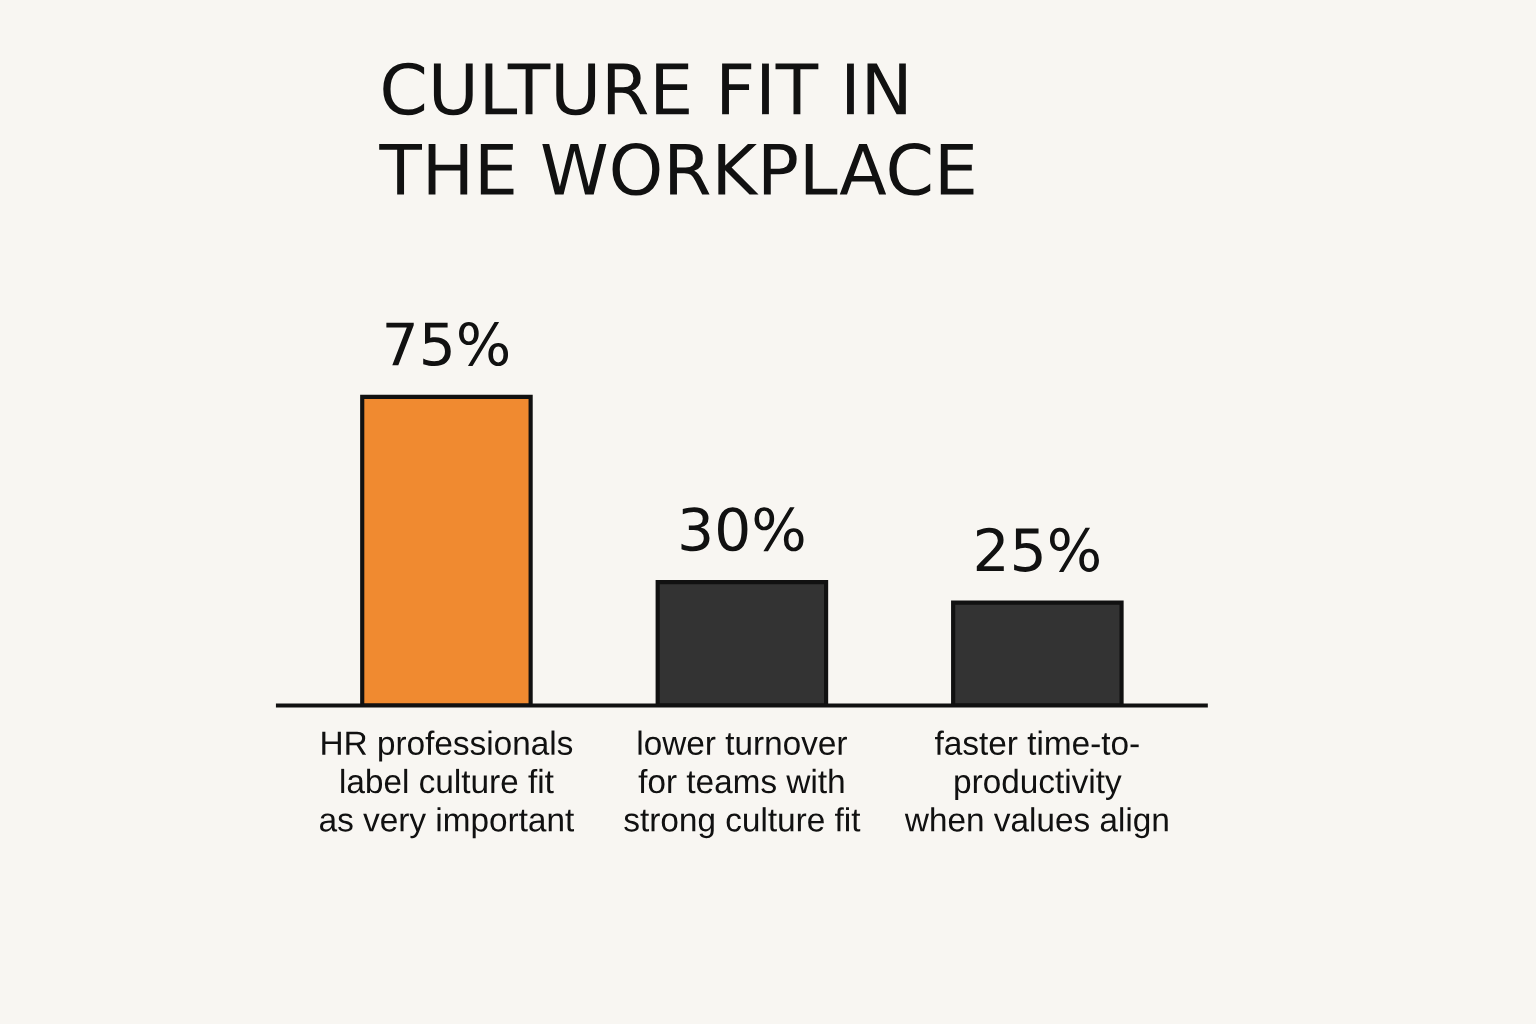  I want to click on data-label: 30%, so click(742, 529).